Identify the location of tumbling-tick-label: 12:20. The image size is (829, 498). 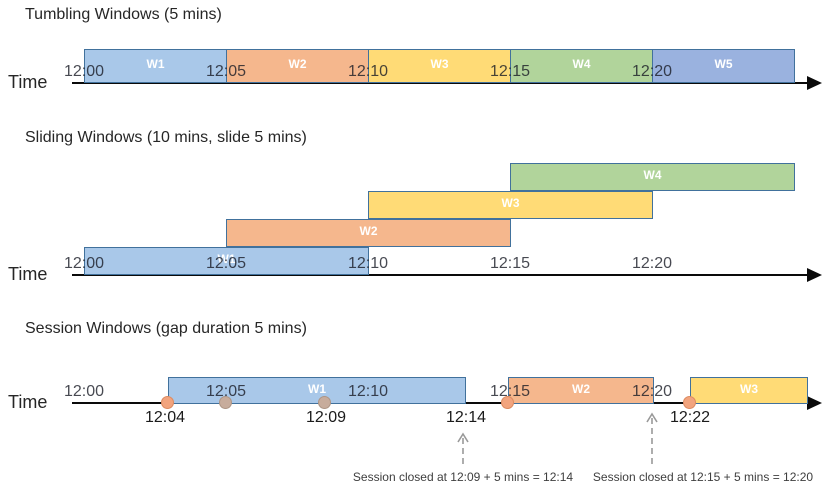
(652, 71).